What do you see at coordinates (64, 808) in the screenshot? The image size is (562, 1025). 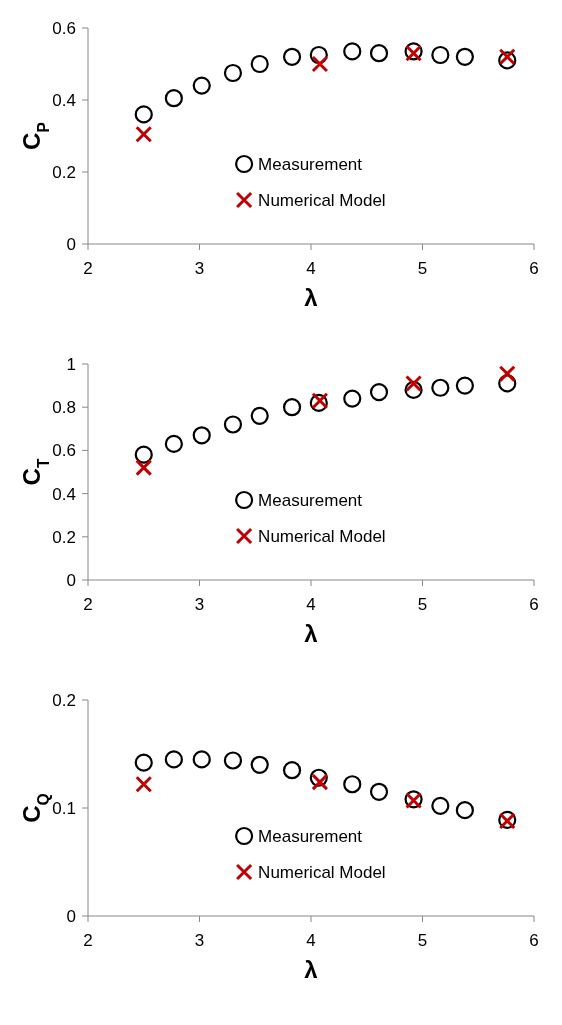 I see `y-tick-label: 0.1` at bounding box center [64, 808].